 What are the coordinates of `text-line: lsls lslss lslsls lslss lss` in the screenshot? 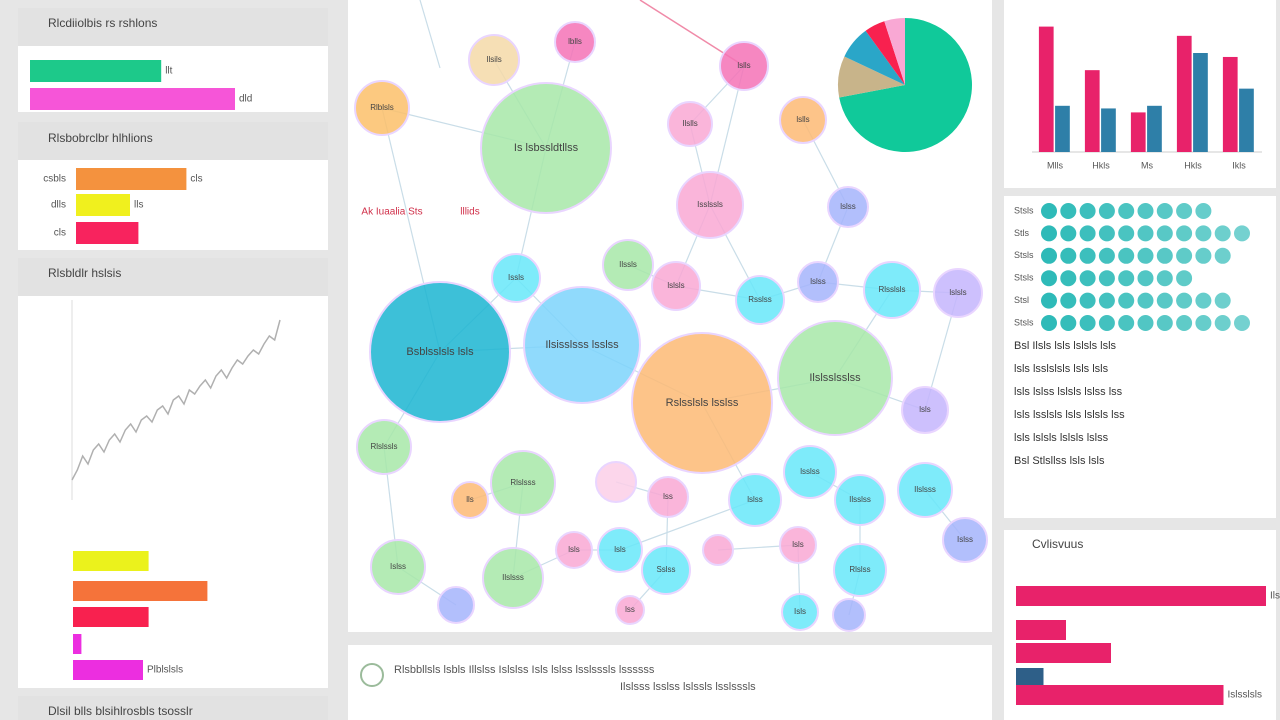 It's located at (1068, 392).